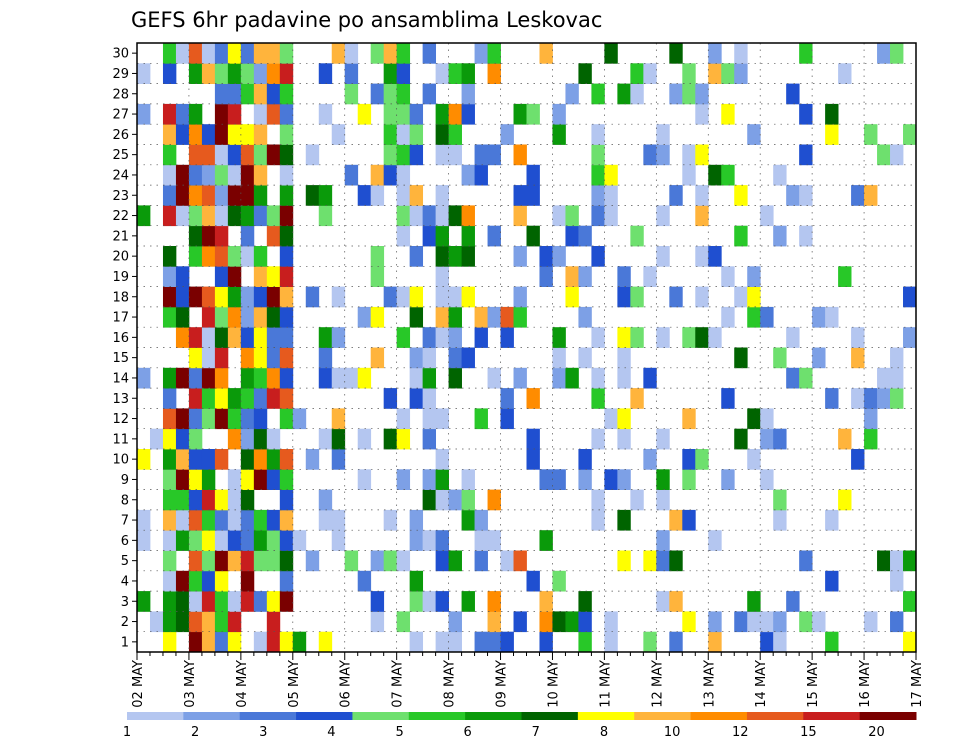 Image resolution: width=960 pixels, height=742 pixels. What do you see at coordinates (865, 684) in the screenshot?
I see `x-tick-label: 16 MAY` at bounding box center [865, 684].